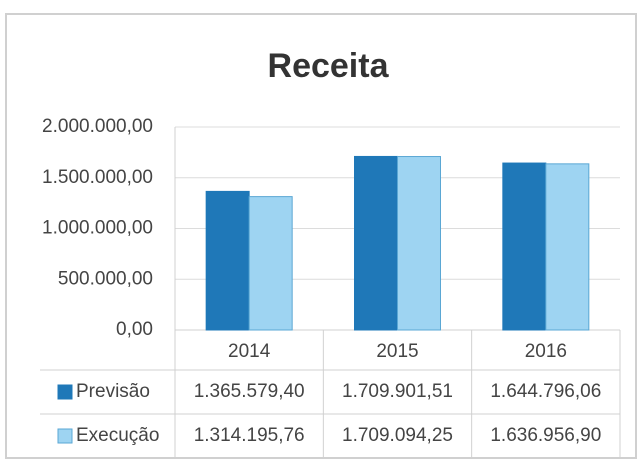 The image size is (644, 462). Describe the element at coordinates (113, 391) in the screenshot. I see `legend-label: Previsão` at that location.